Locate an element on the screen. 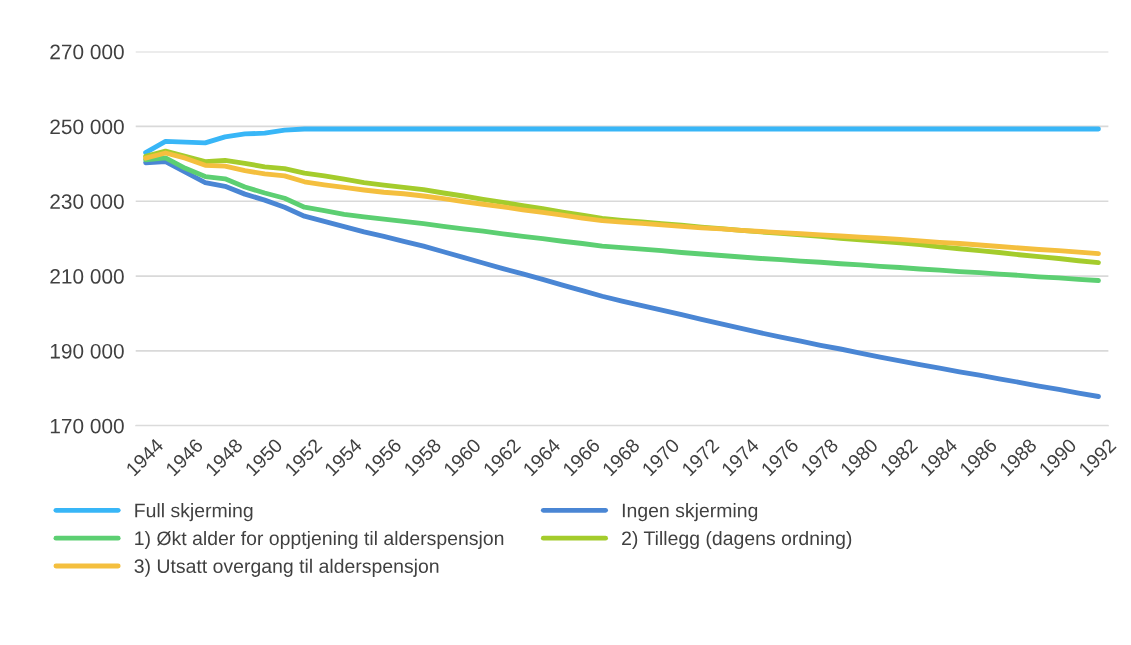  y-tick-label: 230 000 is located at coordinates (87, 201).